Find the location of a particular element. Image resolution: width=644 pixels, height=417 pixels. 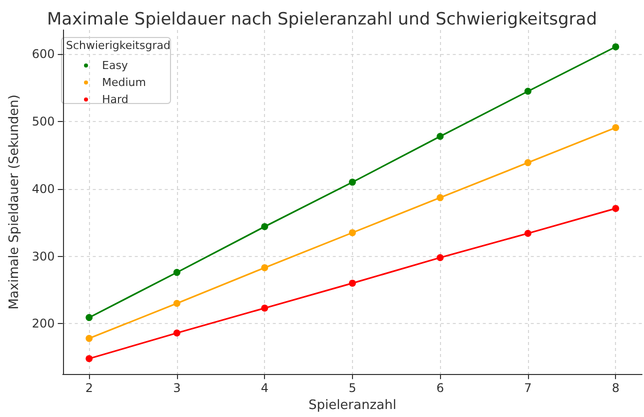

x-axis-title: Spieleranzahl is located at coordinates (352, 405).